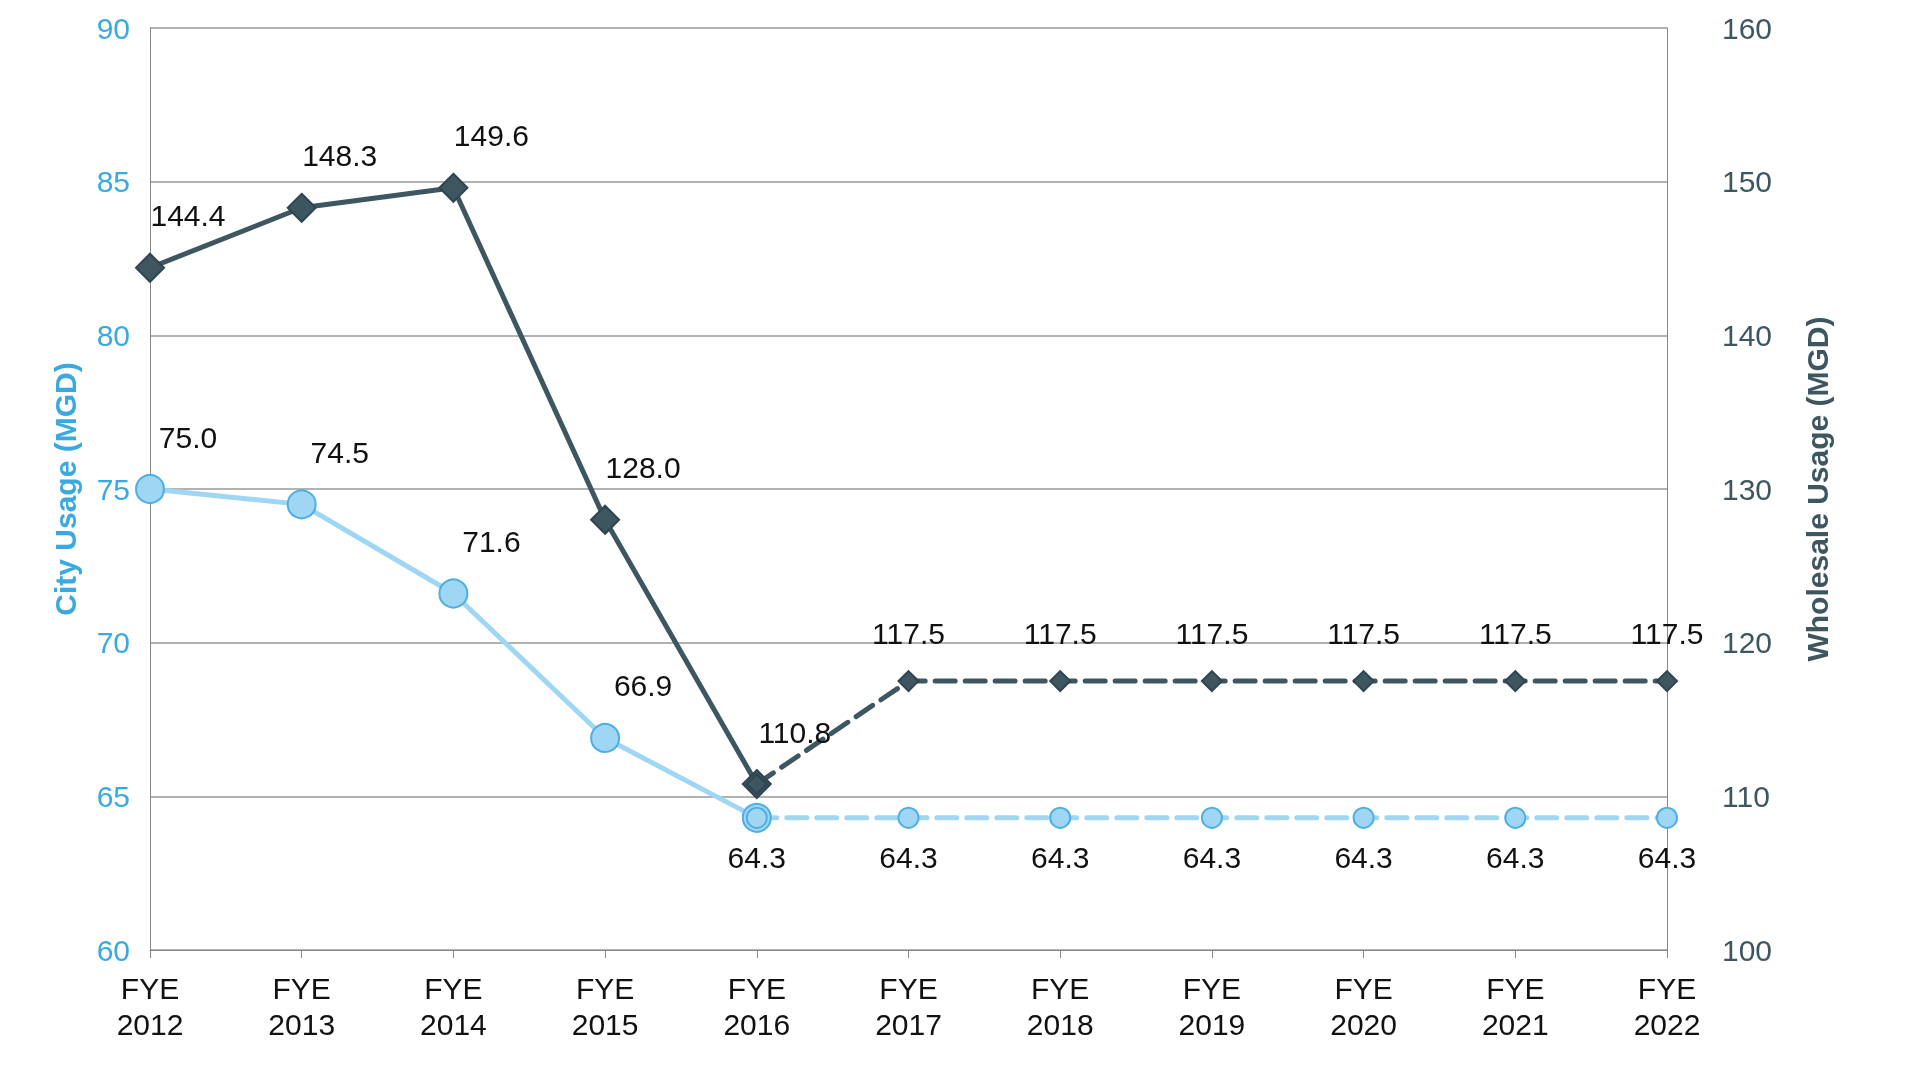  What do you see at coordinates (113, 335) in the screenshot?
I see `y-tick-label: 80` at bounding box center [113, 335].